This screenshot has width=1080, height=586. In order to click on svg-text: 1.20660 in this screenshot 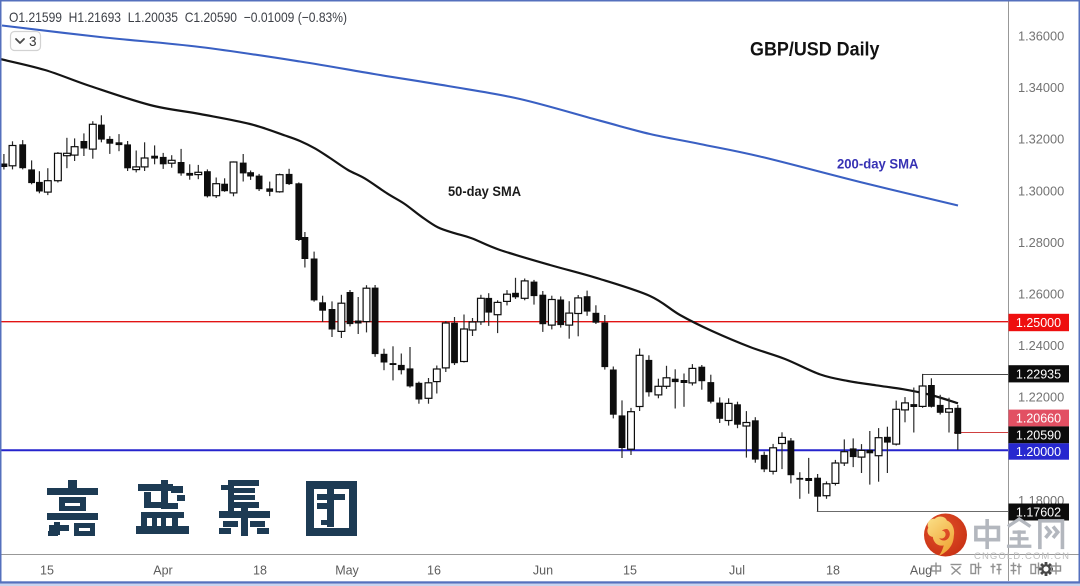, I will do `click(1038, 419)`.